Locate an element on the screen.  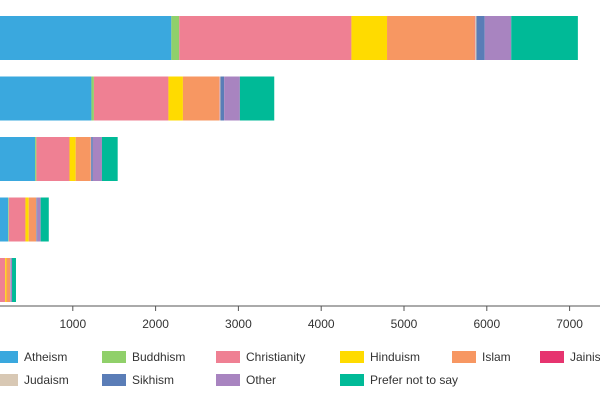
legend-swatch-judaism is located at coordinates (9, 380).